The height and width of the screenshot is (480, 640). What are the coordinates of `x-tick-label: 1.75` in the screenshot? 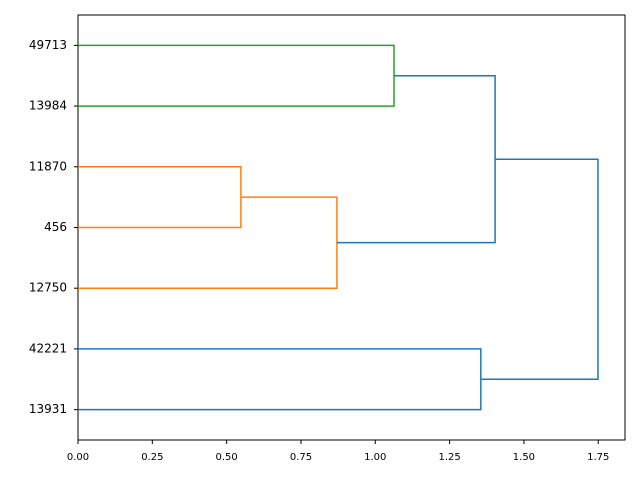 It's located at (598, 457).